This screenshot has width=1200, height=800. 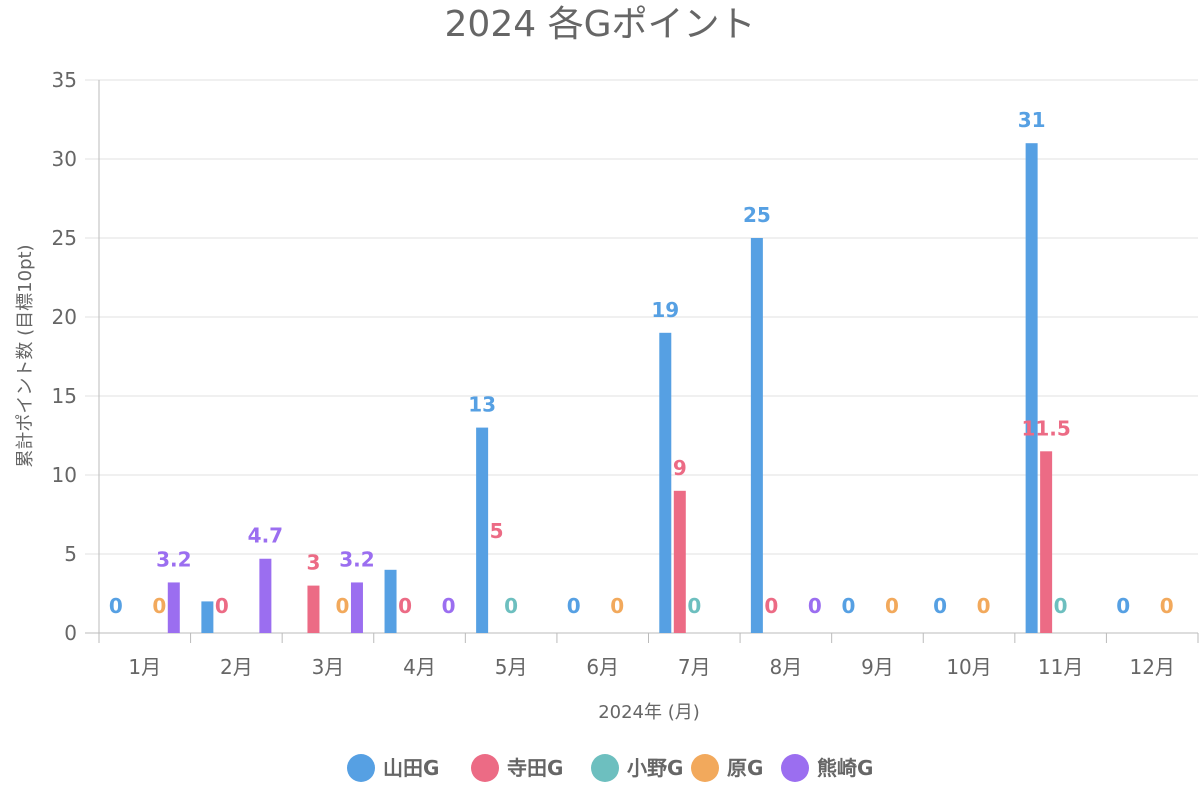 I want to click on data-label: 31, so click(x=1032, y=120).